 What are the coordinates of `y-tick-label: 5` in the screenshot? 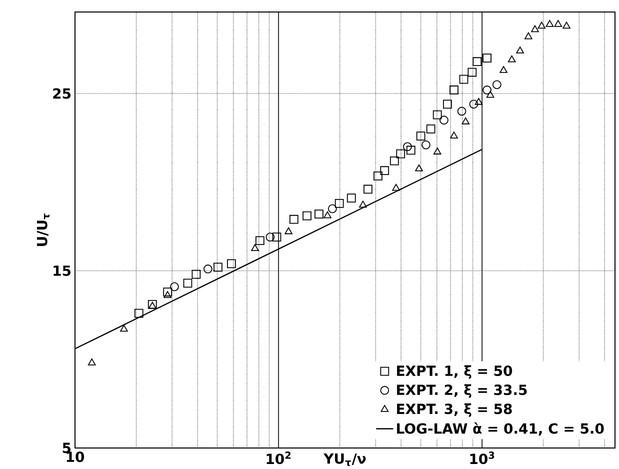 It's located at (66, 448).